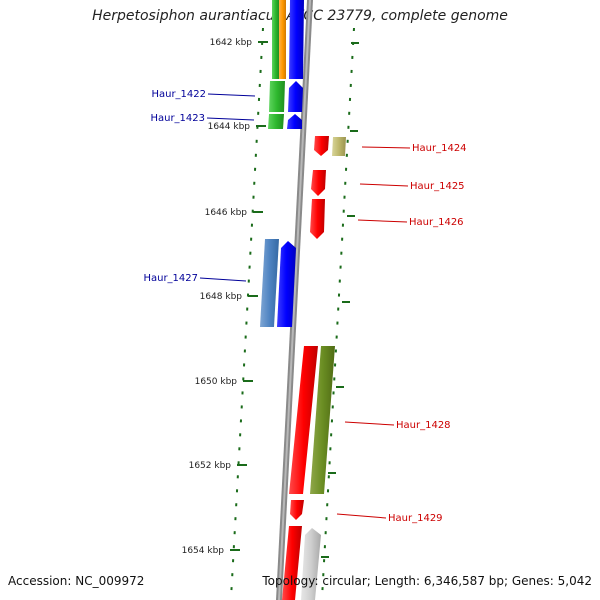  I want to click on gene-red-lower, so click(292, 563).